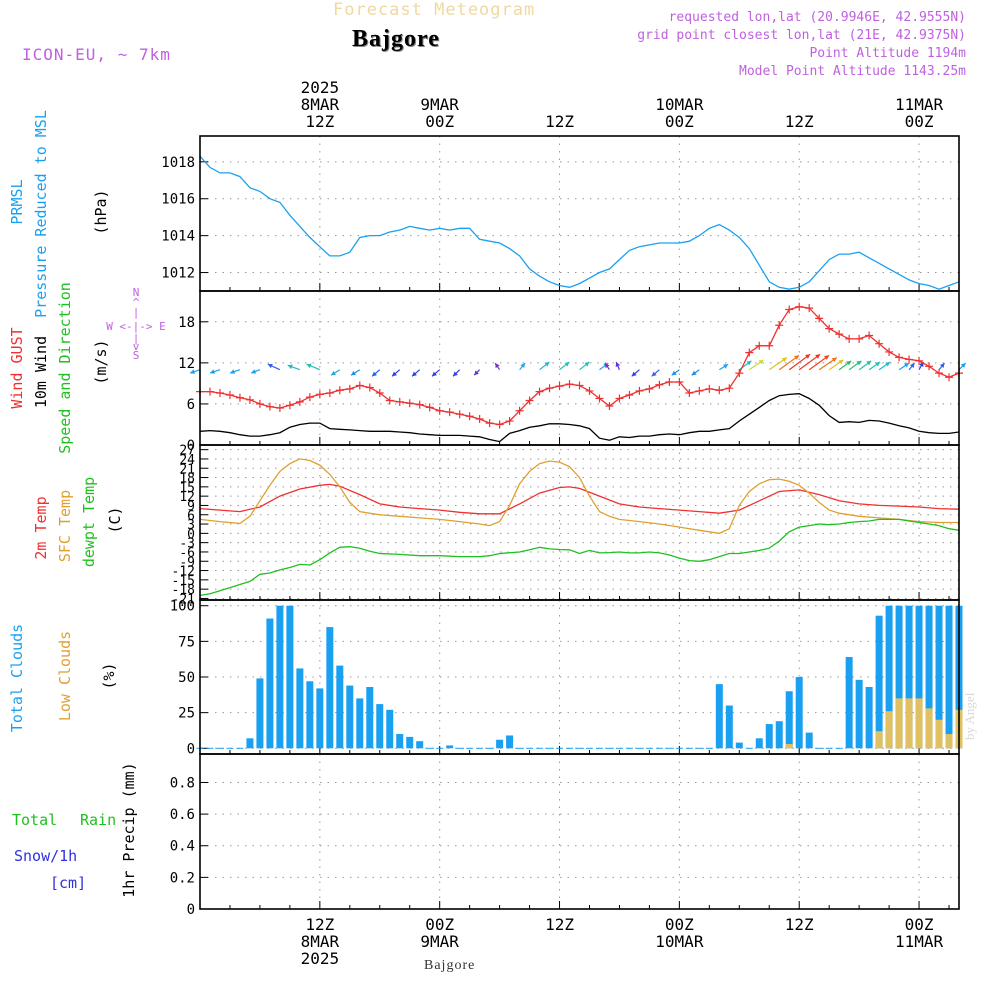 The height and width of the screenshot is (1000, 1000). What do you see at coordinates (101, 211) in the screenshot?
I see `label-hpa: (hPa)` at bounding box center [101, 211].